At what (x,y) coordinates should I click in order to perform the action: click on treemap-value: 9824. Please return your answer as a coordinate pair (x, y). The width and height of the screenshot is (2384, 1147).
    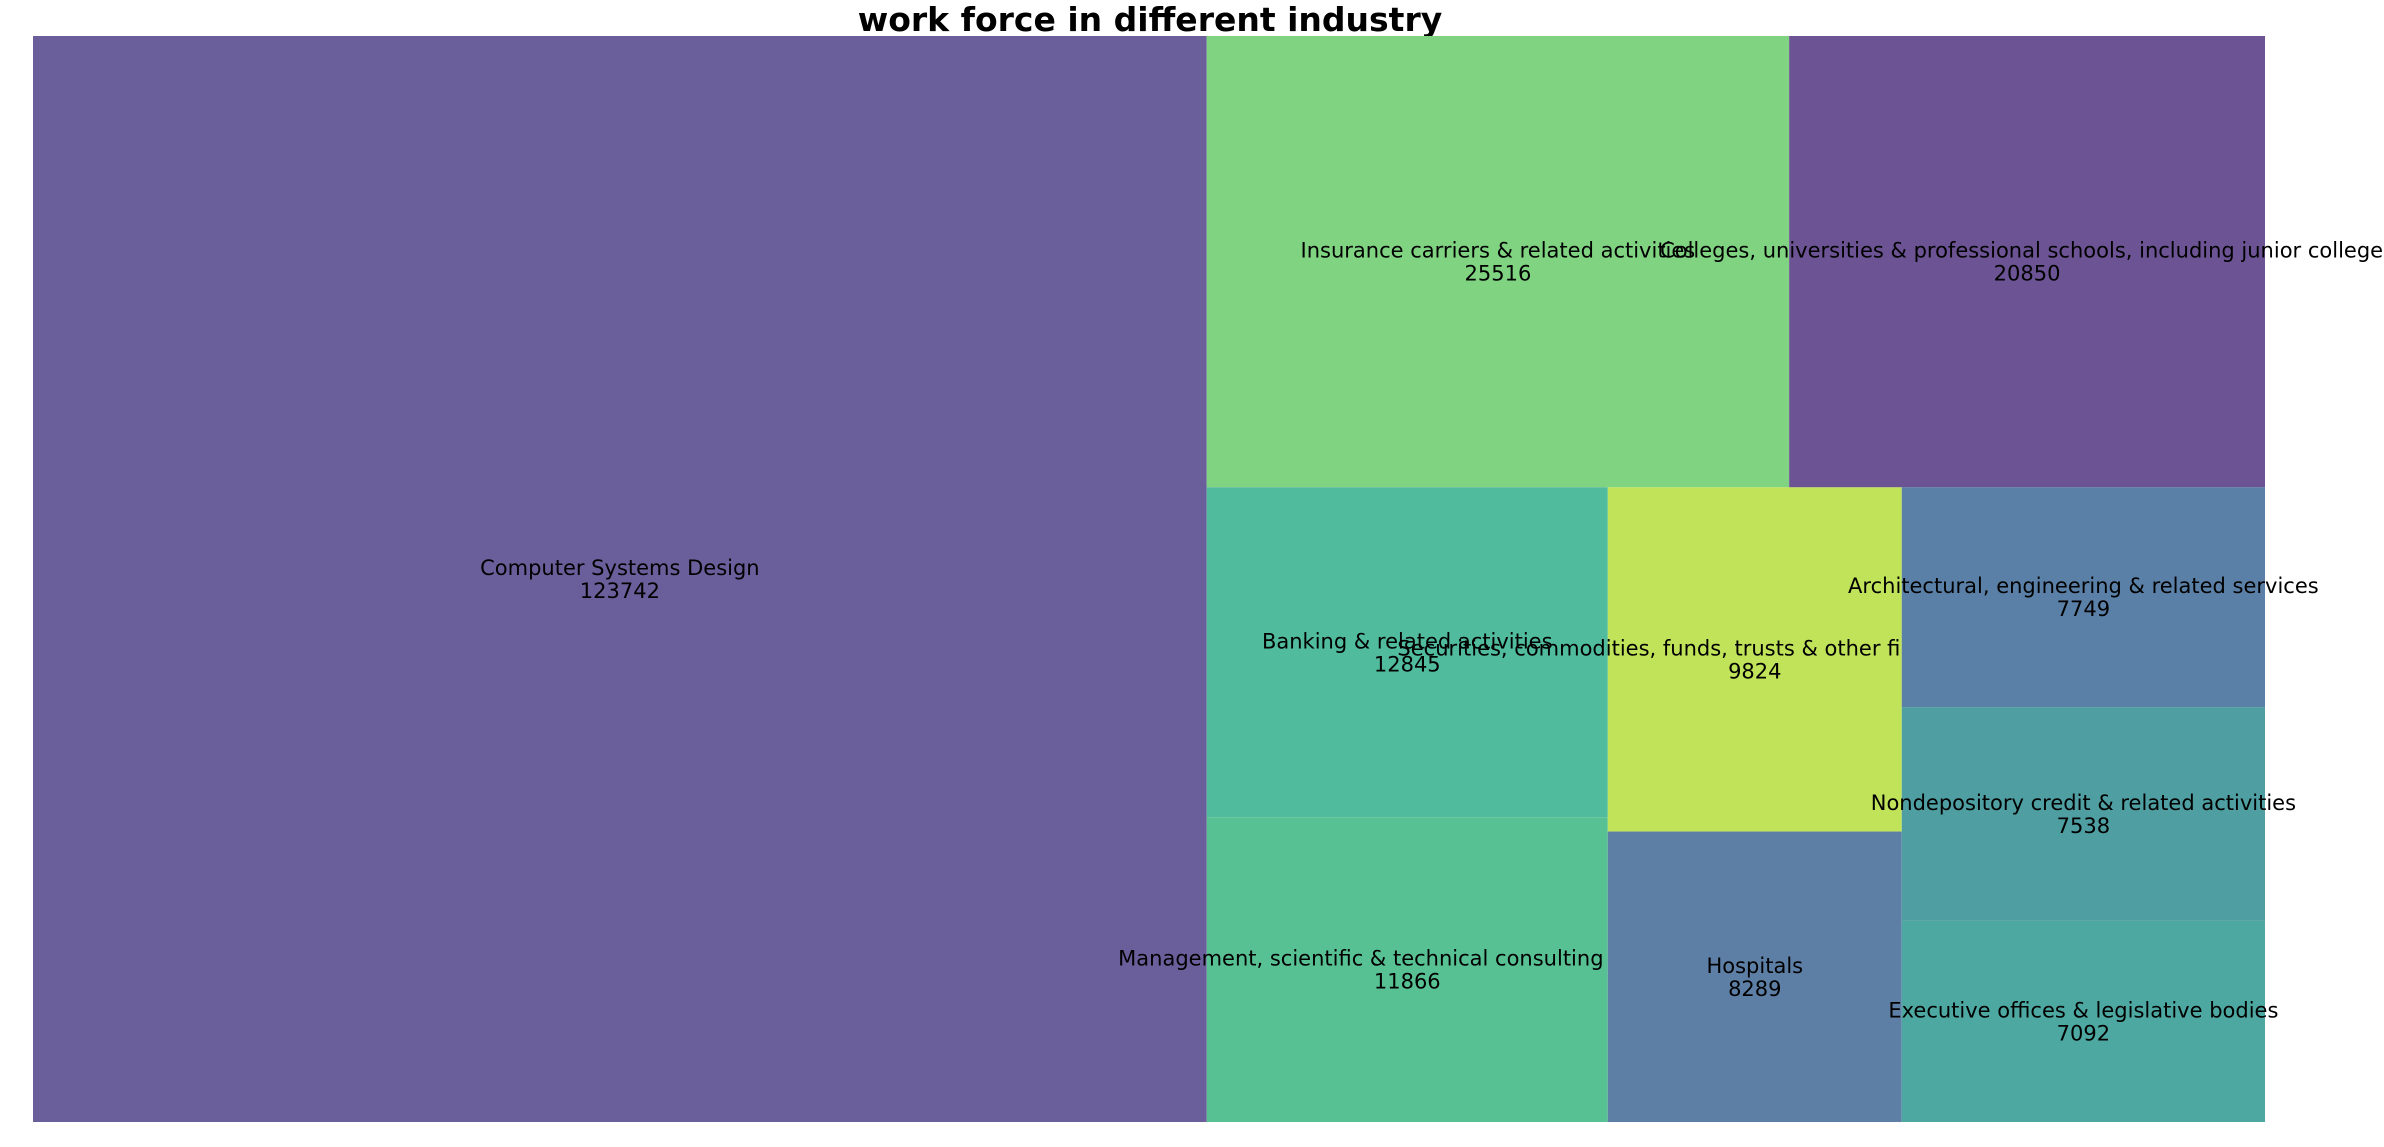
    Looking at the image, I should click on (1754, 671).